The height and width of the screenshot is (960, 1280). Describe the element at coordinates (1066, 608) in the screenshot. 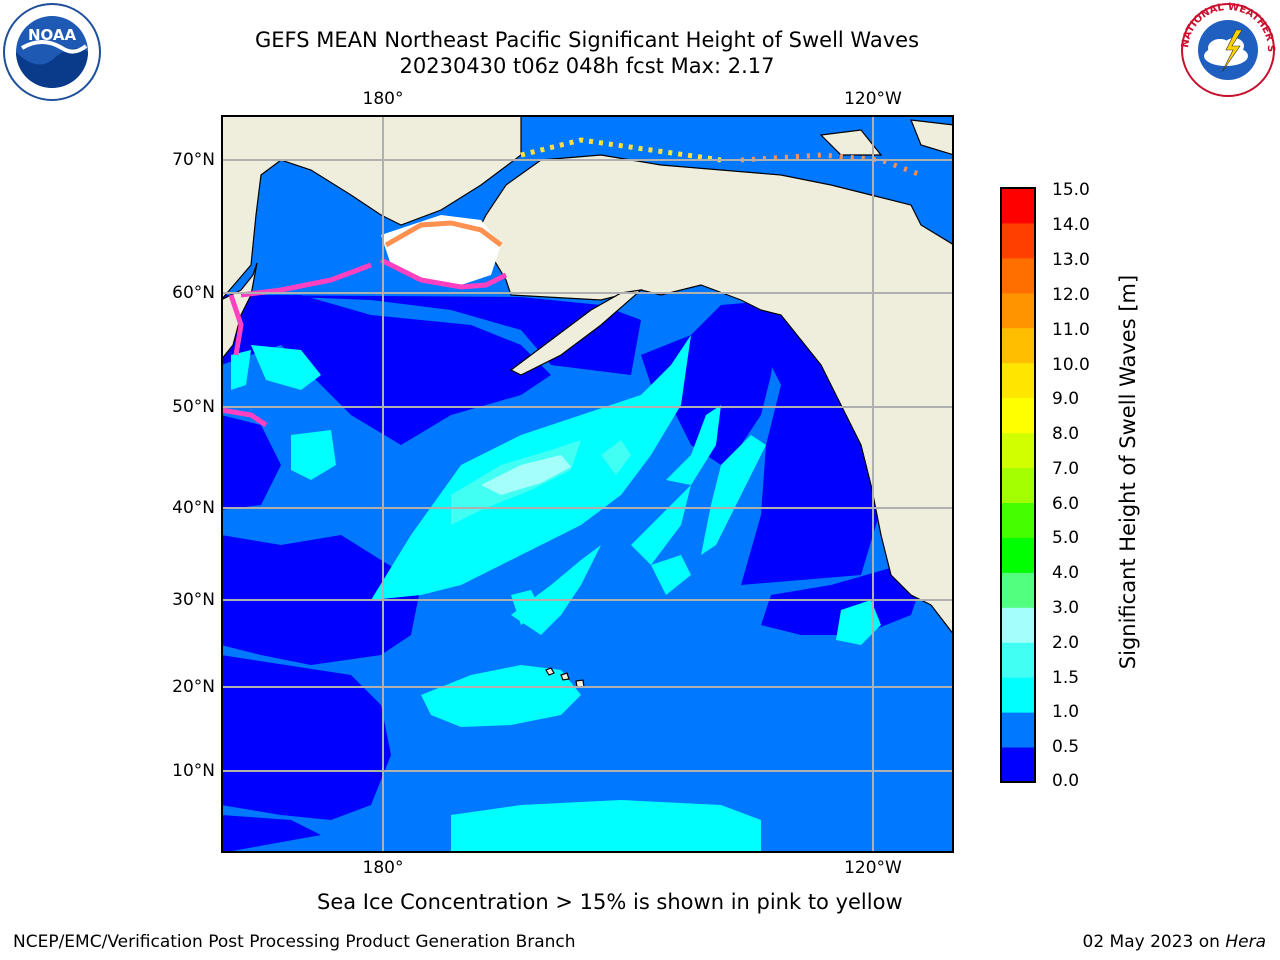

I see `colorbar-tick: 3.0` at that location.